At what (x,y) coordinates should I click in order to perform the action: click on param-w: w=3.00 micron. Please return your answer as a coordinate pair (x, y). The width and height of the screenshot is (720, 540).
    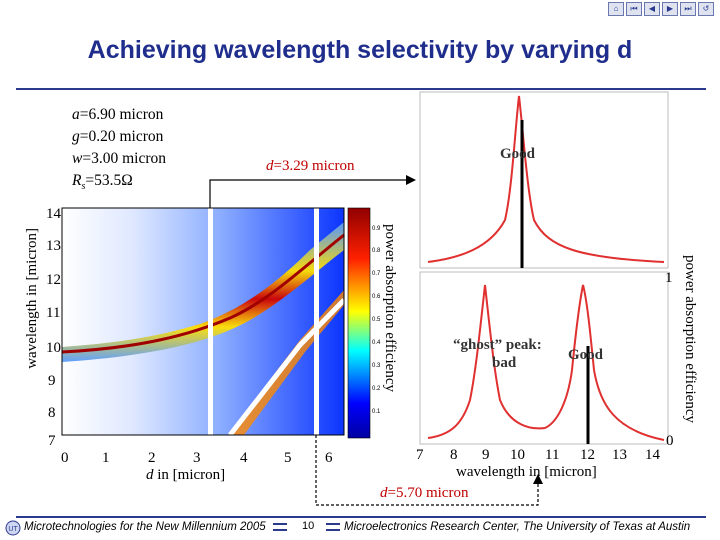
    Looking at the image, I should click on (119, 158).